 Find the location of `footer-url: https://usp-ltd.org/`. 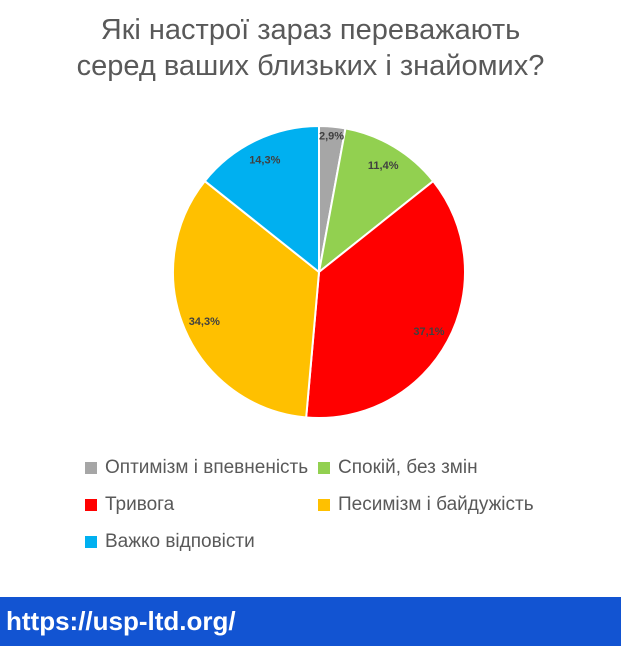

footer-url: https://usp-ltd.org/ is located at coordinates (121, 621).